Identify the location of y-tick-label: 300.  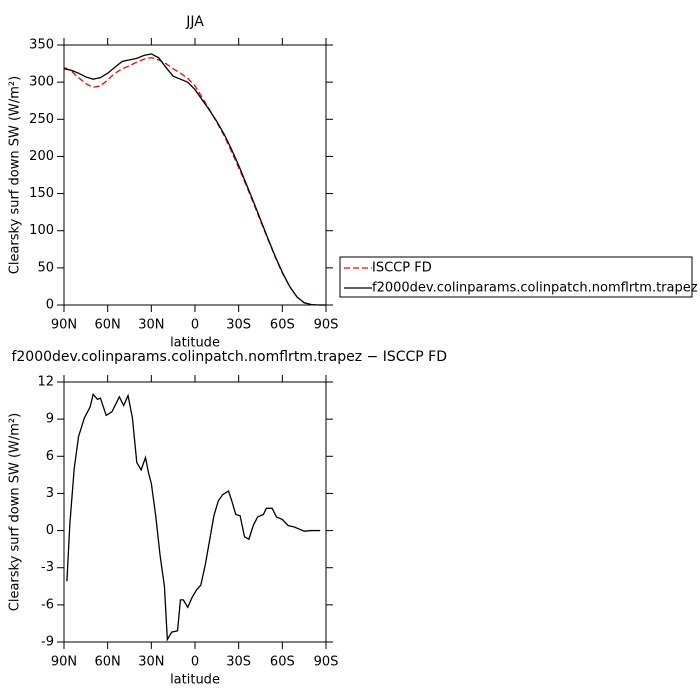
(41, 82).